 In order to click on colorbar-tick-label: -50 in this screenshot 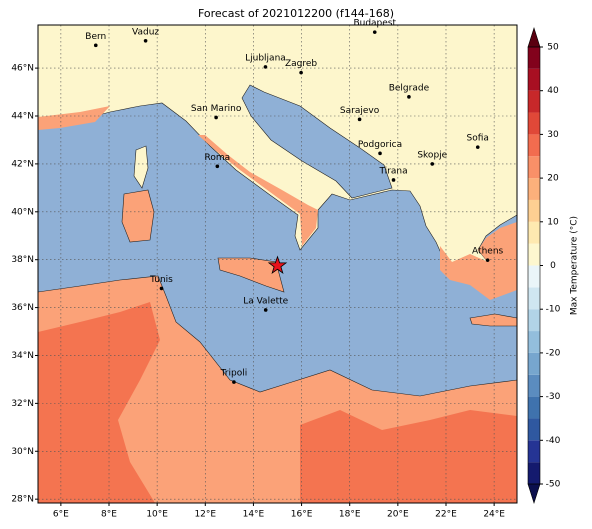, I will do `click(553, 485)`.